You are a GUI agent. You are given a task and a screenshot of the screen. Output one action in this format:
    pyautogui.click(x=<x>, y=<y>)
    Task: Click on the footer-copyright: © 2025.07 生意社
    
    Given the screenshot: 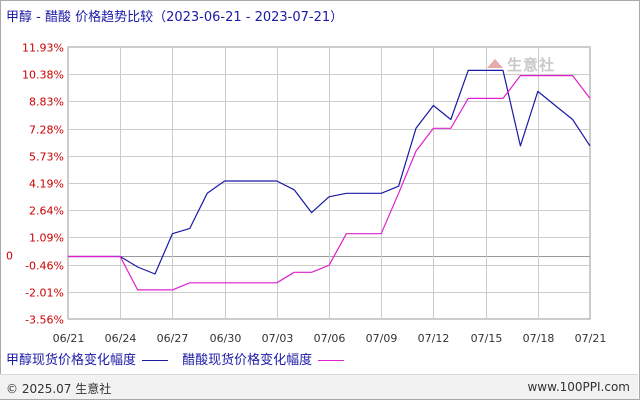 What is the action you would take?
    pyautogui.click(x=59, y=389)
    